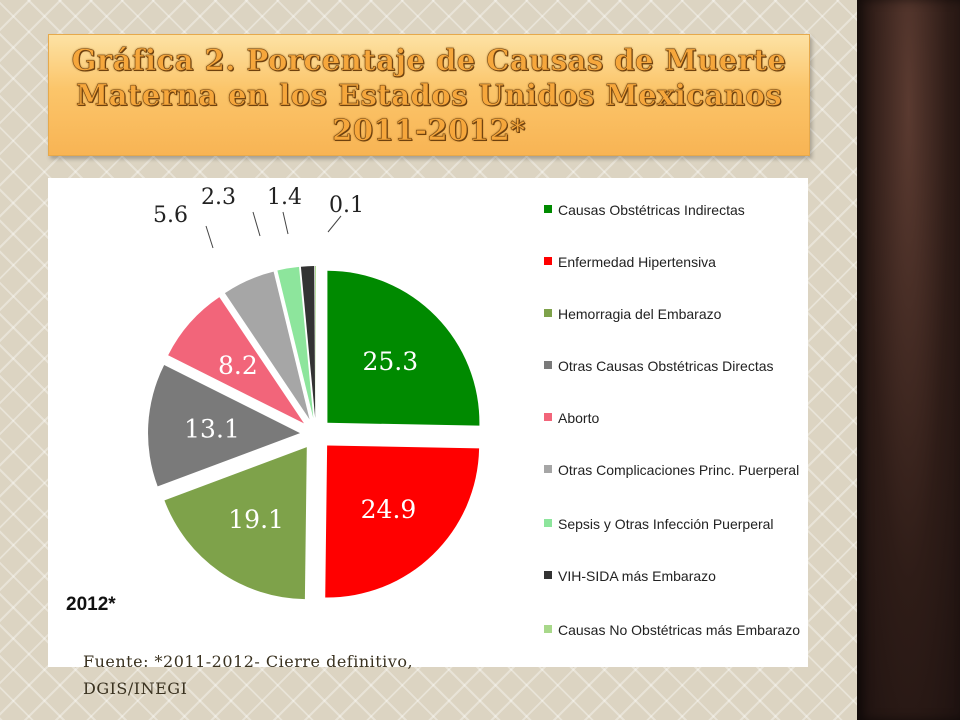  Describe the element at coordinates (256, 519) in the screenshot. I see `slice-value-label: 19.1` at that location.